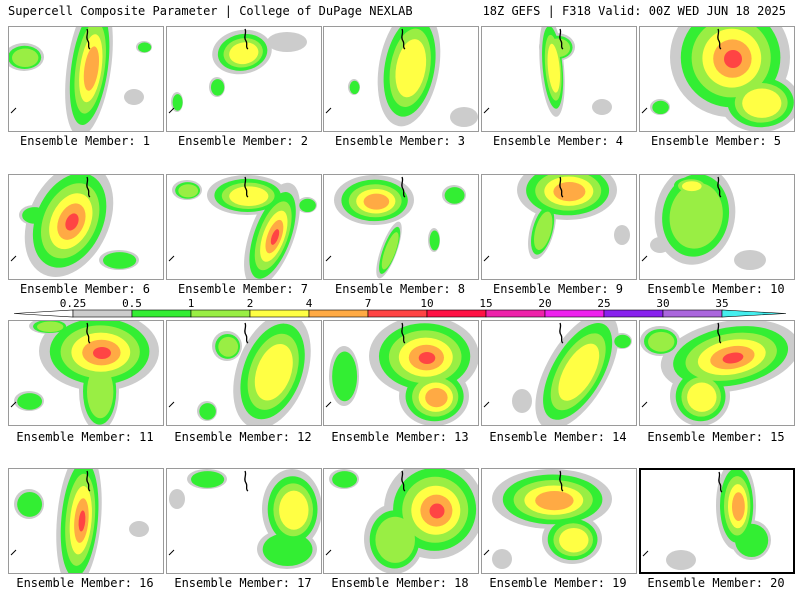  What do you see at coordinates (400, 583) in the screenshot?
I see `member-caption: Ensemble Member: 18` at bounding box center [400, 583].